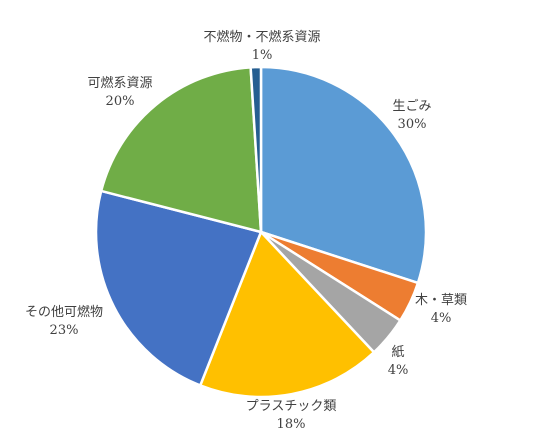 Image resolution: width=539 pixels, height=440 pixels. I want to click on slice-category-label: 不燃物・不燃系資源, so click(261, 37).